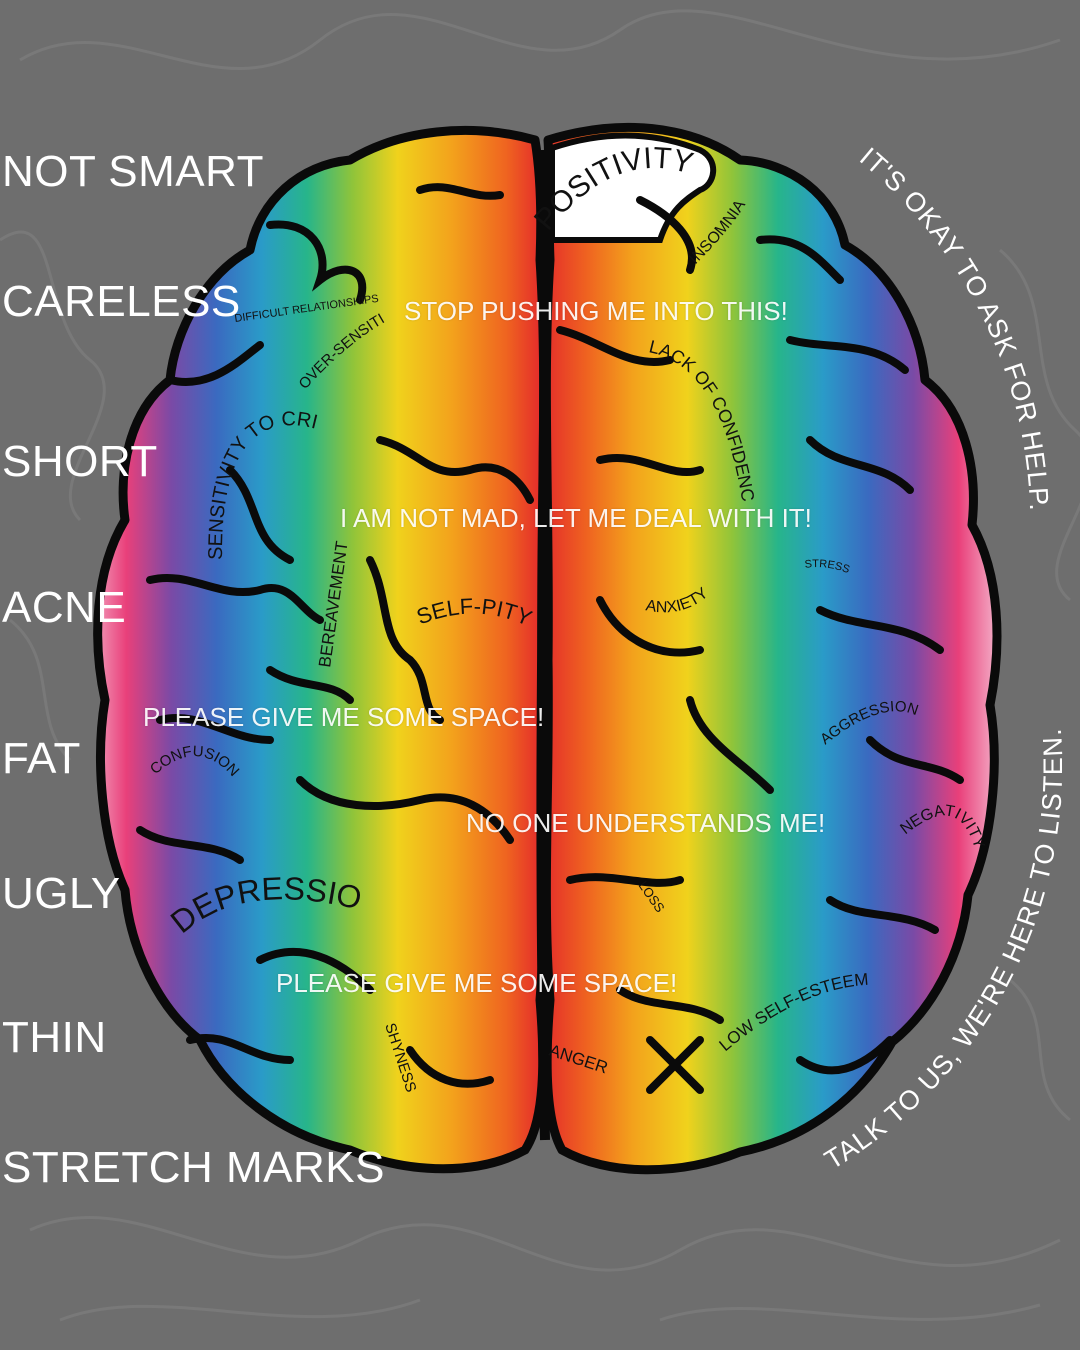  I want to click on side-label-not-smart: NOT SMART, so click(133, 171).